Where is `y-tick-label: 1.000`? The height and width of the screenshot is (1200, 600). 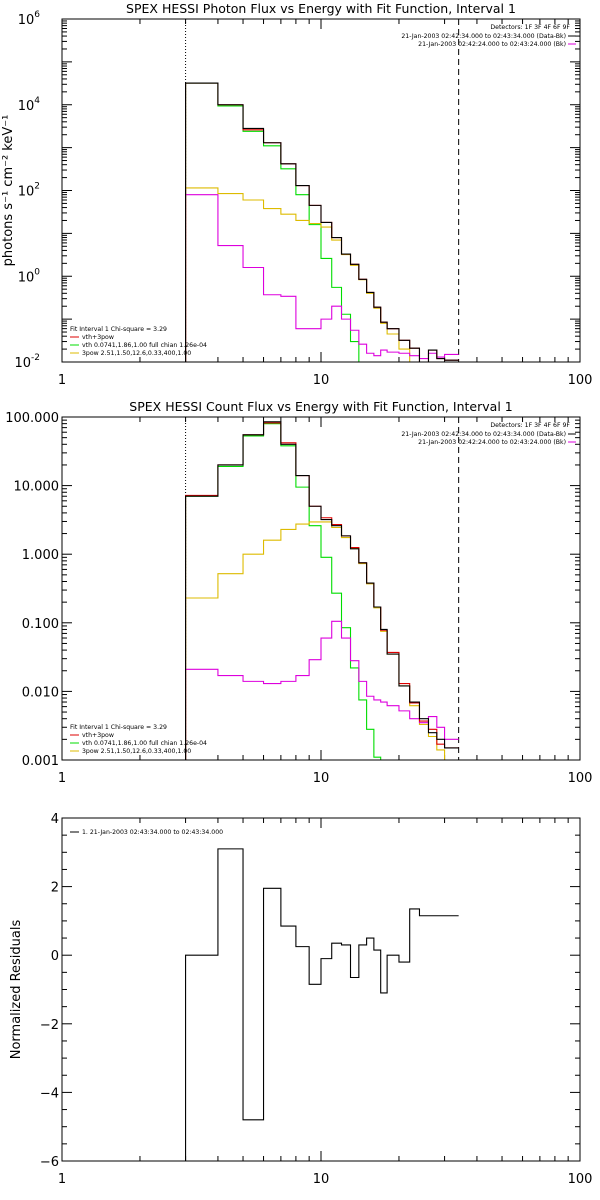
y-tick-label: 1.000 is located at coordinates (40, 555).